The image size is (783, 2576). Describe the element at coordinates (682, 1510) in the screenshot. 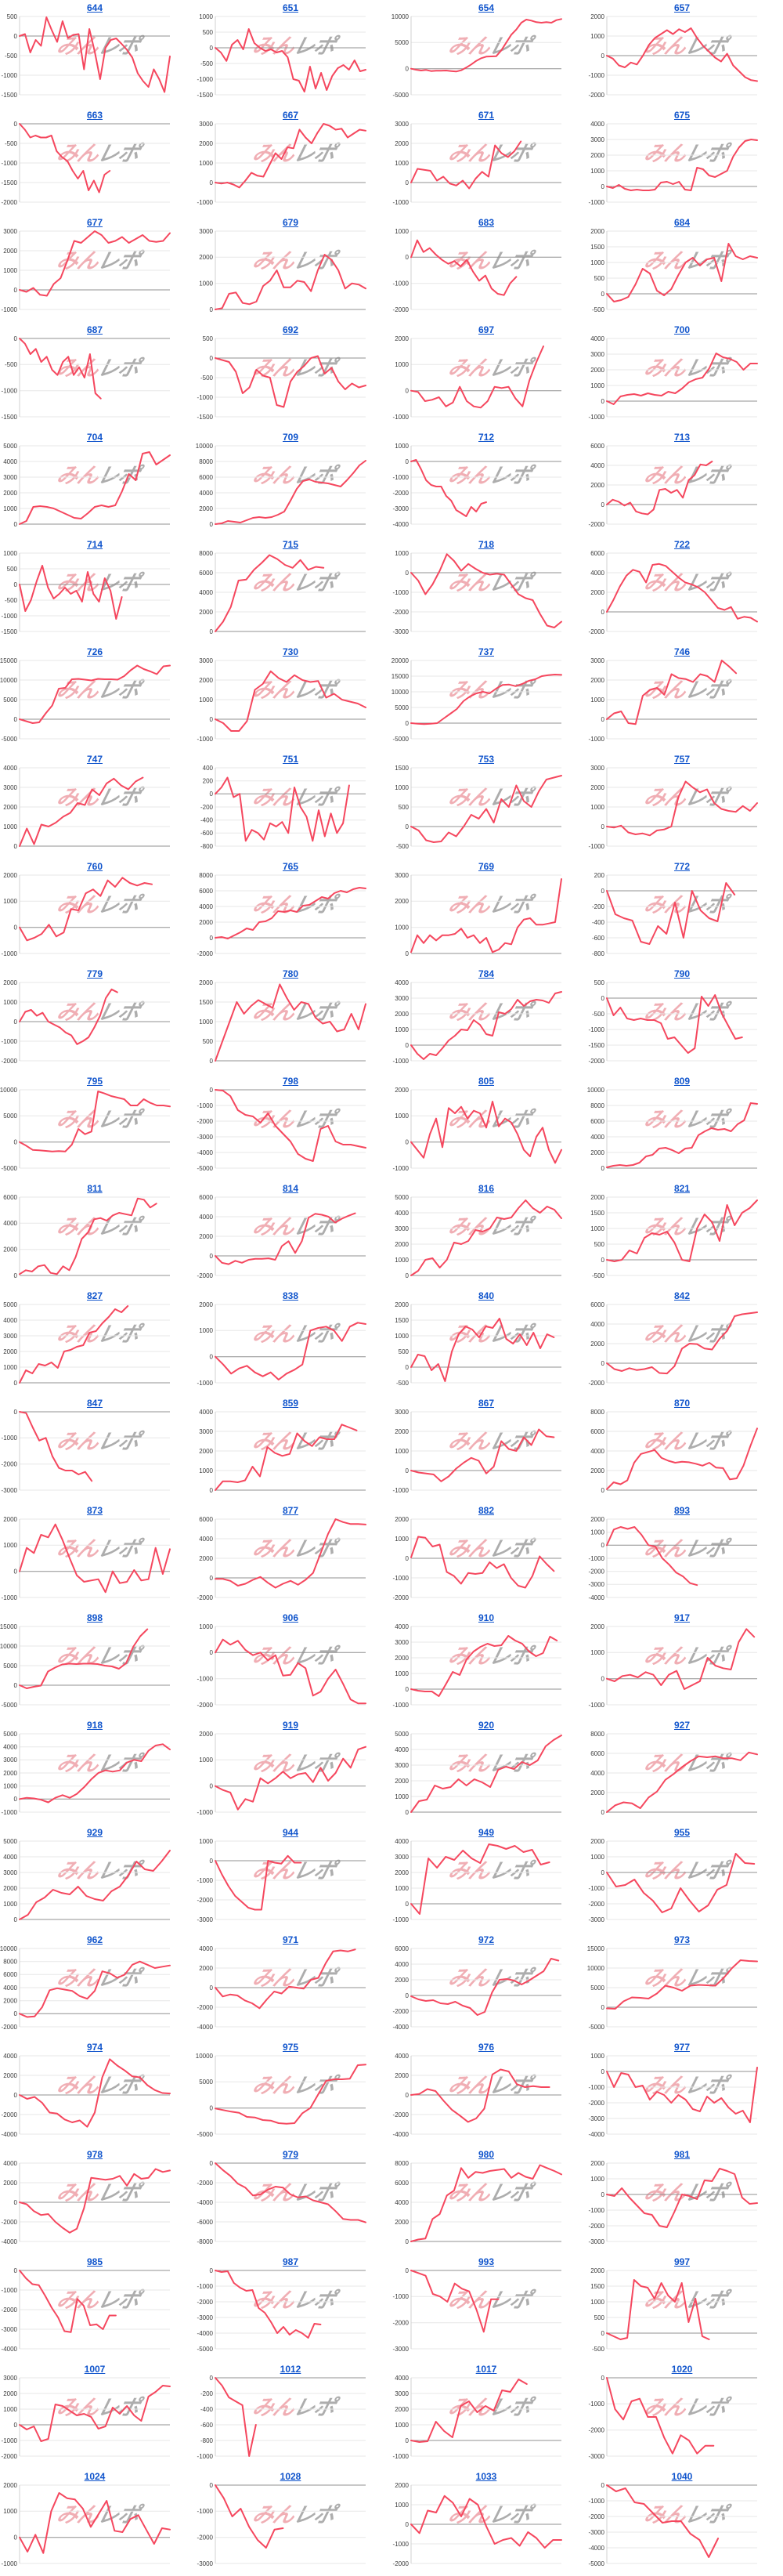

I see `machine-number-link: 893` at that location.